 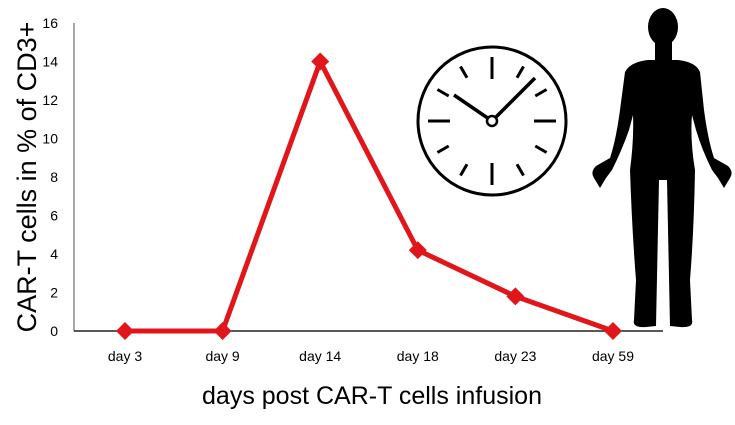 What do you see at coordinates (54, 177) in the screenshot?
I see `y-tick-label: 8` at bounding box center [54, 177].